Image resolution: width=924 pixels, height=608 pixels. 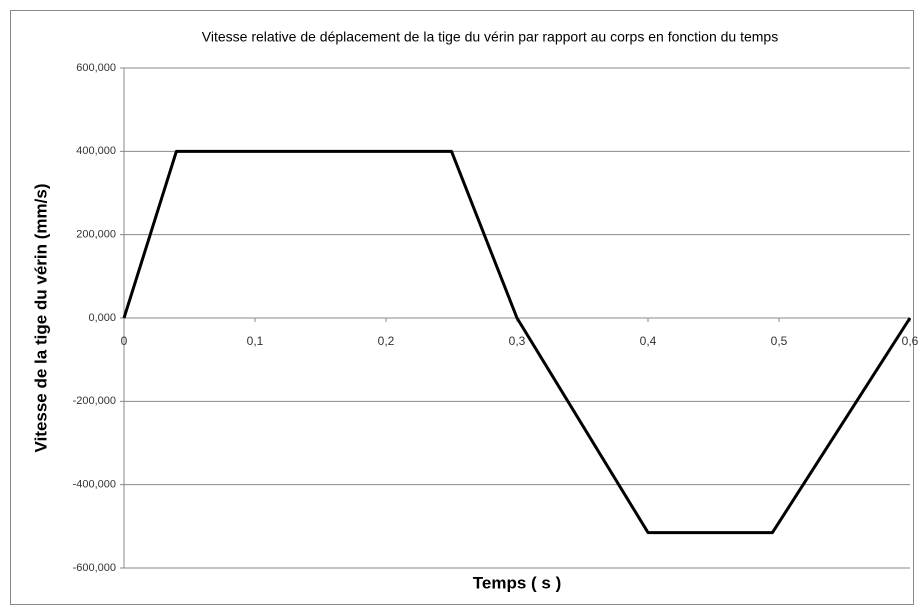 I want to click on y-tick-label: 200,000, so click(x=96, y=235).